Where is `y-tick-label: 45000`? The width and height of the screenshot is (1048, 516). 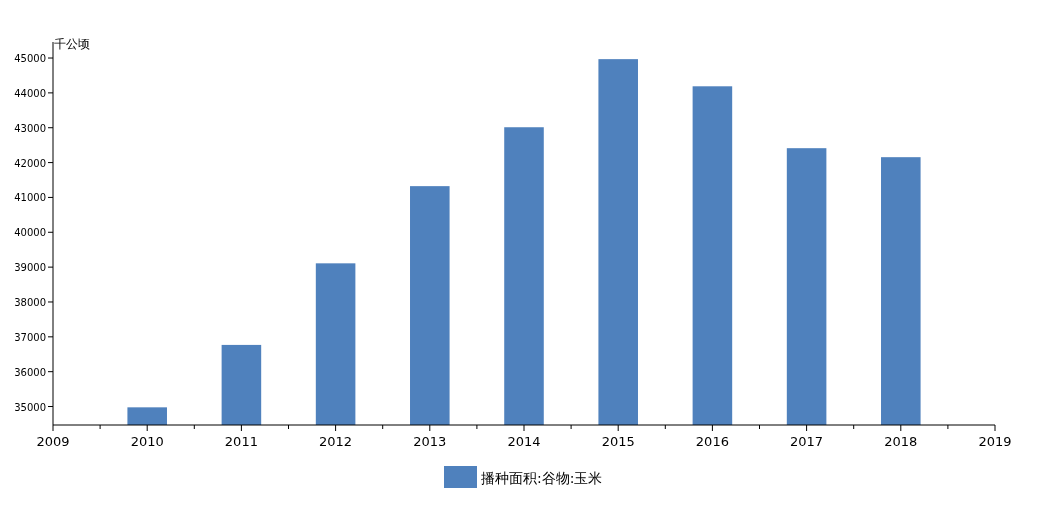 y-tick-label: 45000 is located at coordinates (30, 59).